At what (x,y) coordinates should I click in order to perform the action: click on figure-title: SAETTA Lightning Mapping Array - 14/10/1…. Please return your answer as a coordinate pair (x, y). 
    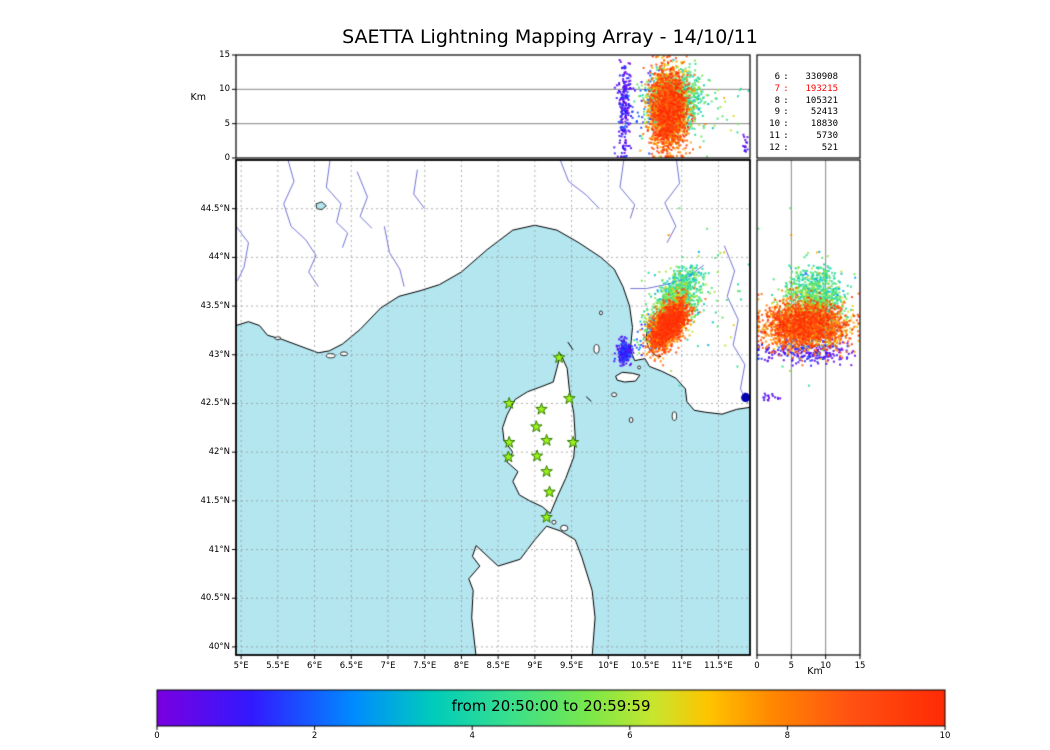
    Looking at the image, I should click on (550, 37).